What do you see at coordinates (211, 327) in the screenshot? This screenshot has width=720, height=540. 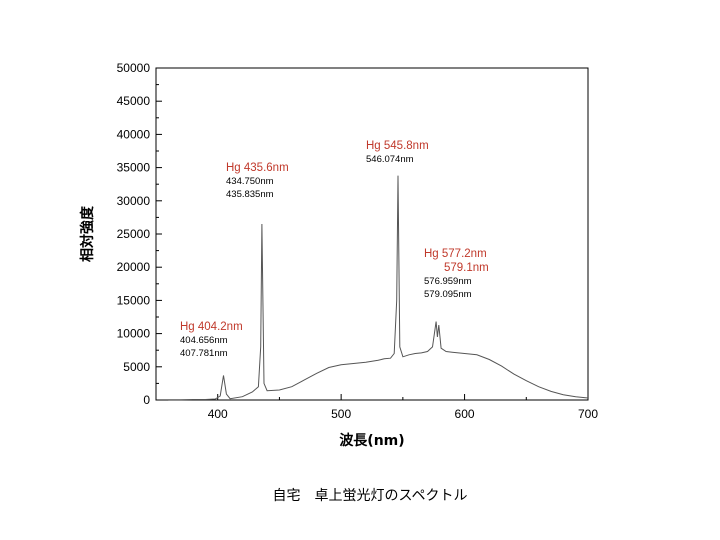 I see `annotation-title: Hg 404.2nm` at bounding box center [211, 327].